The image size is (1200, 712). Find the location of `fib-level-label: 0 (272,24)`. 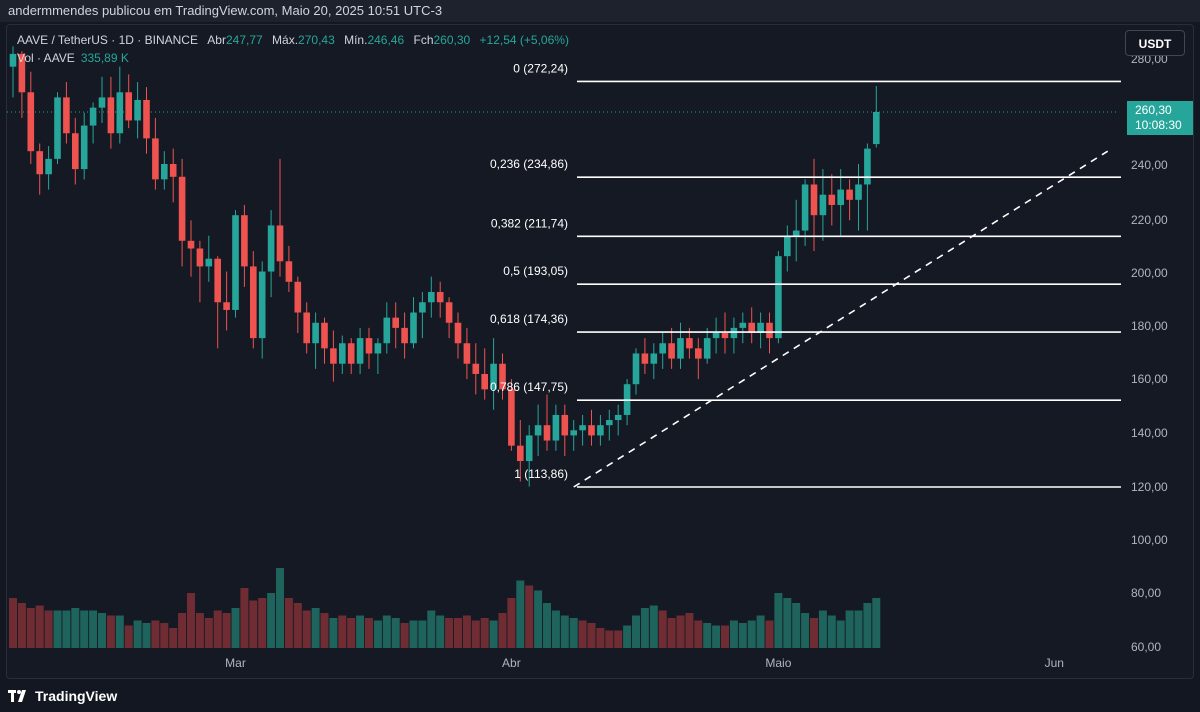

fib-level-label: 0 (272,24) is located at coordinates (540, 68).